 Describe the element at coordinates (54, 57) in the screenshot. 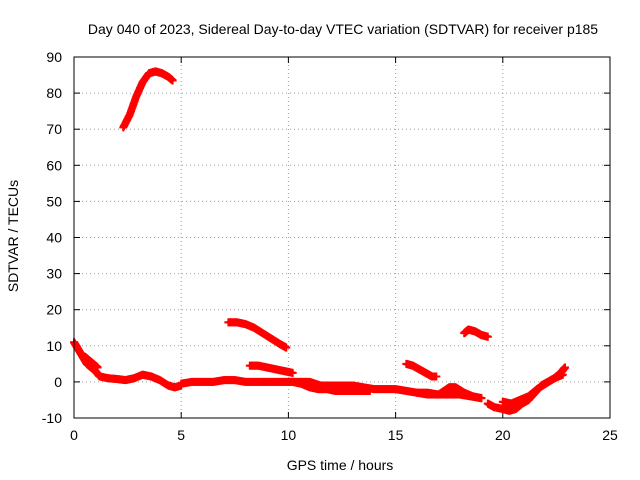

I see `y-tick-label: 90` at that location.